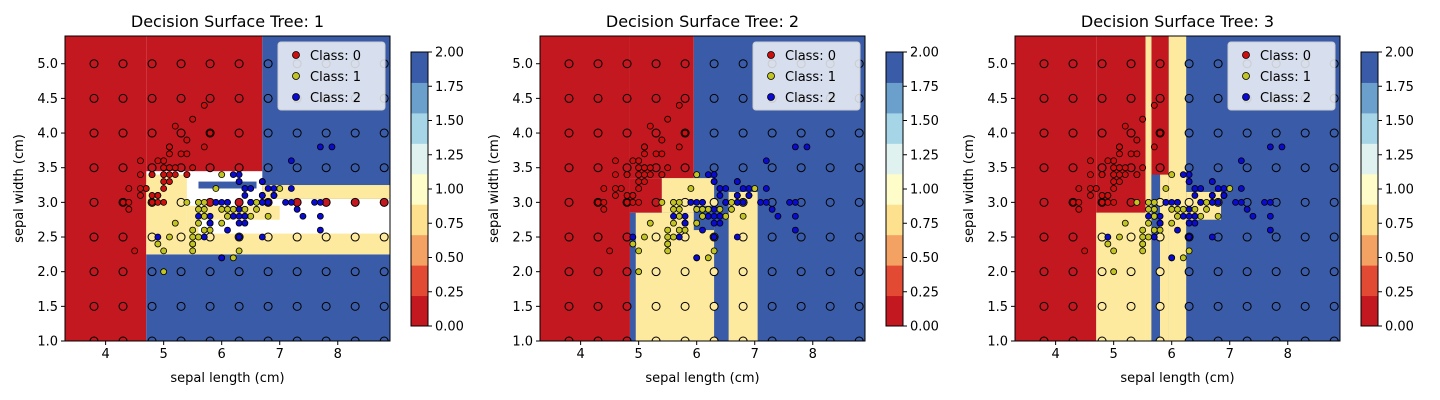 The image size is (1440, 400). What do you see at coordinates (702, 21) in the screenshot?
I see `chart-title: Decision Surface Tree: 2` at bounding box center [702, 21].